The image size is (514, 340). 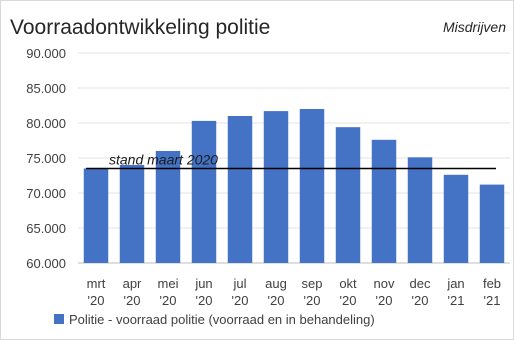 What do you see at coordinates (46, 88) in the screenshot?
I see `y-tick-label: 85.000` at bounding box center [46, 88].